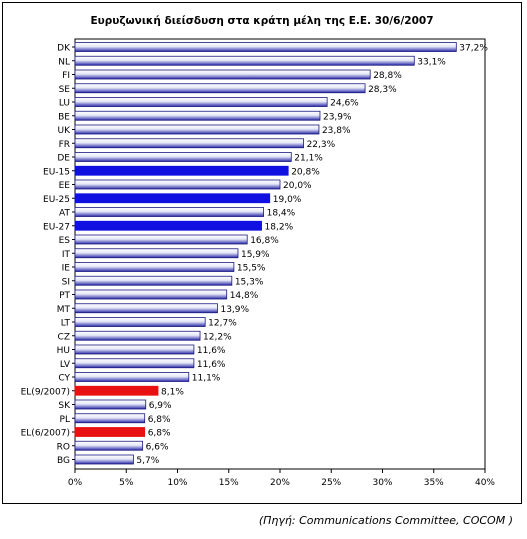 This screenshot has height=539, width=527. Describe the element at coordinates (305, 172) in the screenshot. I see `data-label: 20,8%` at that location.